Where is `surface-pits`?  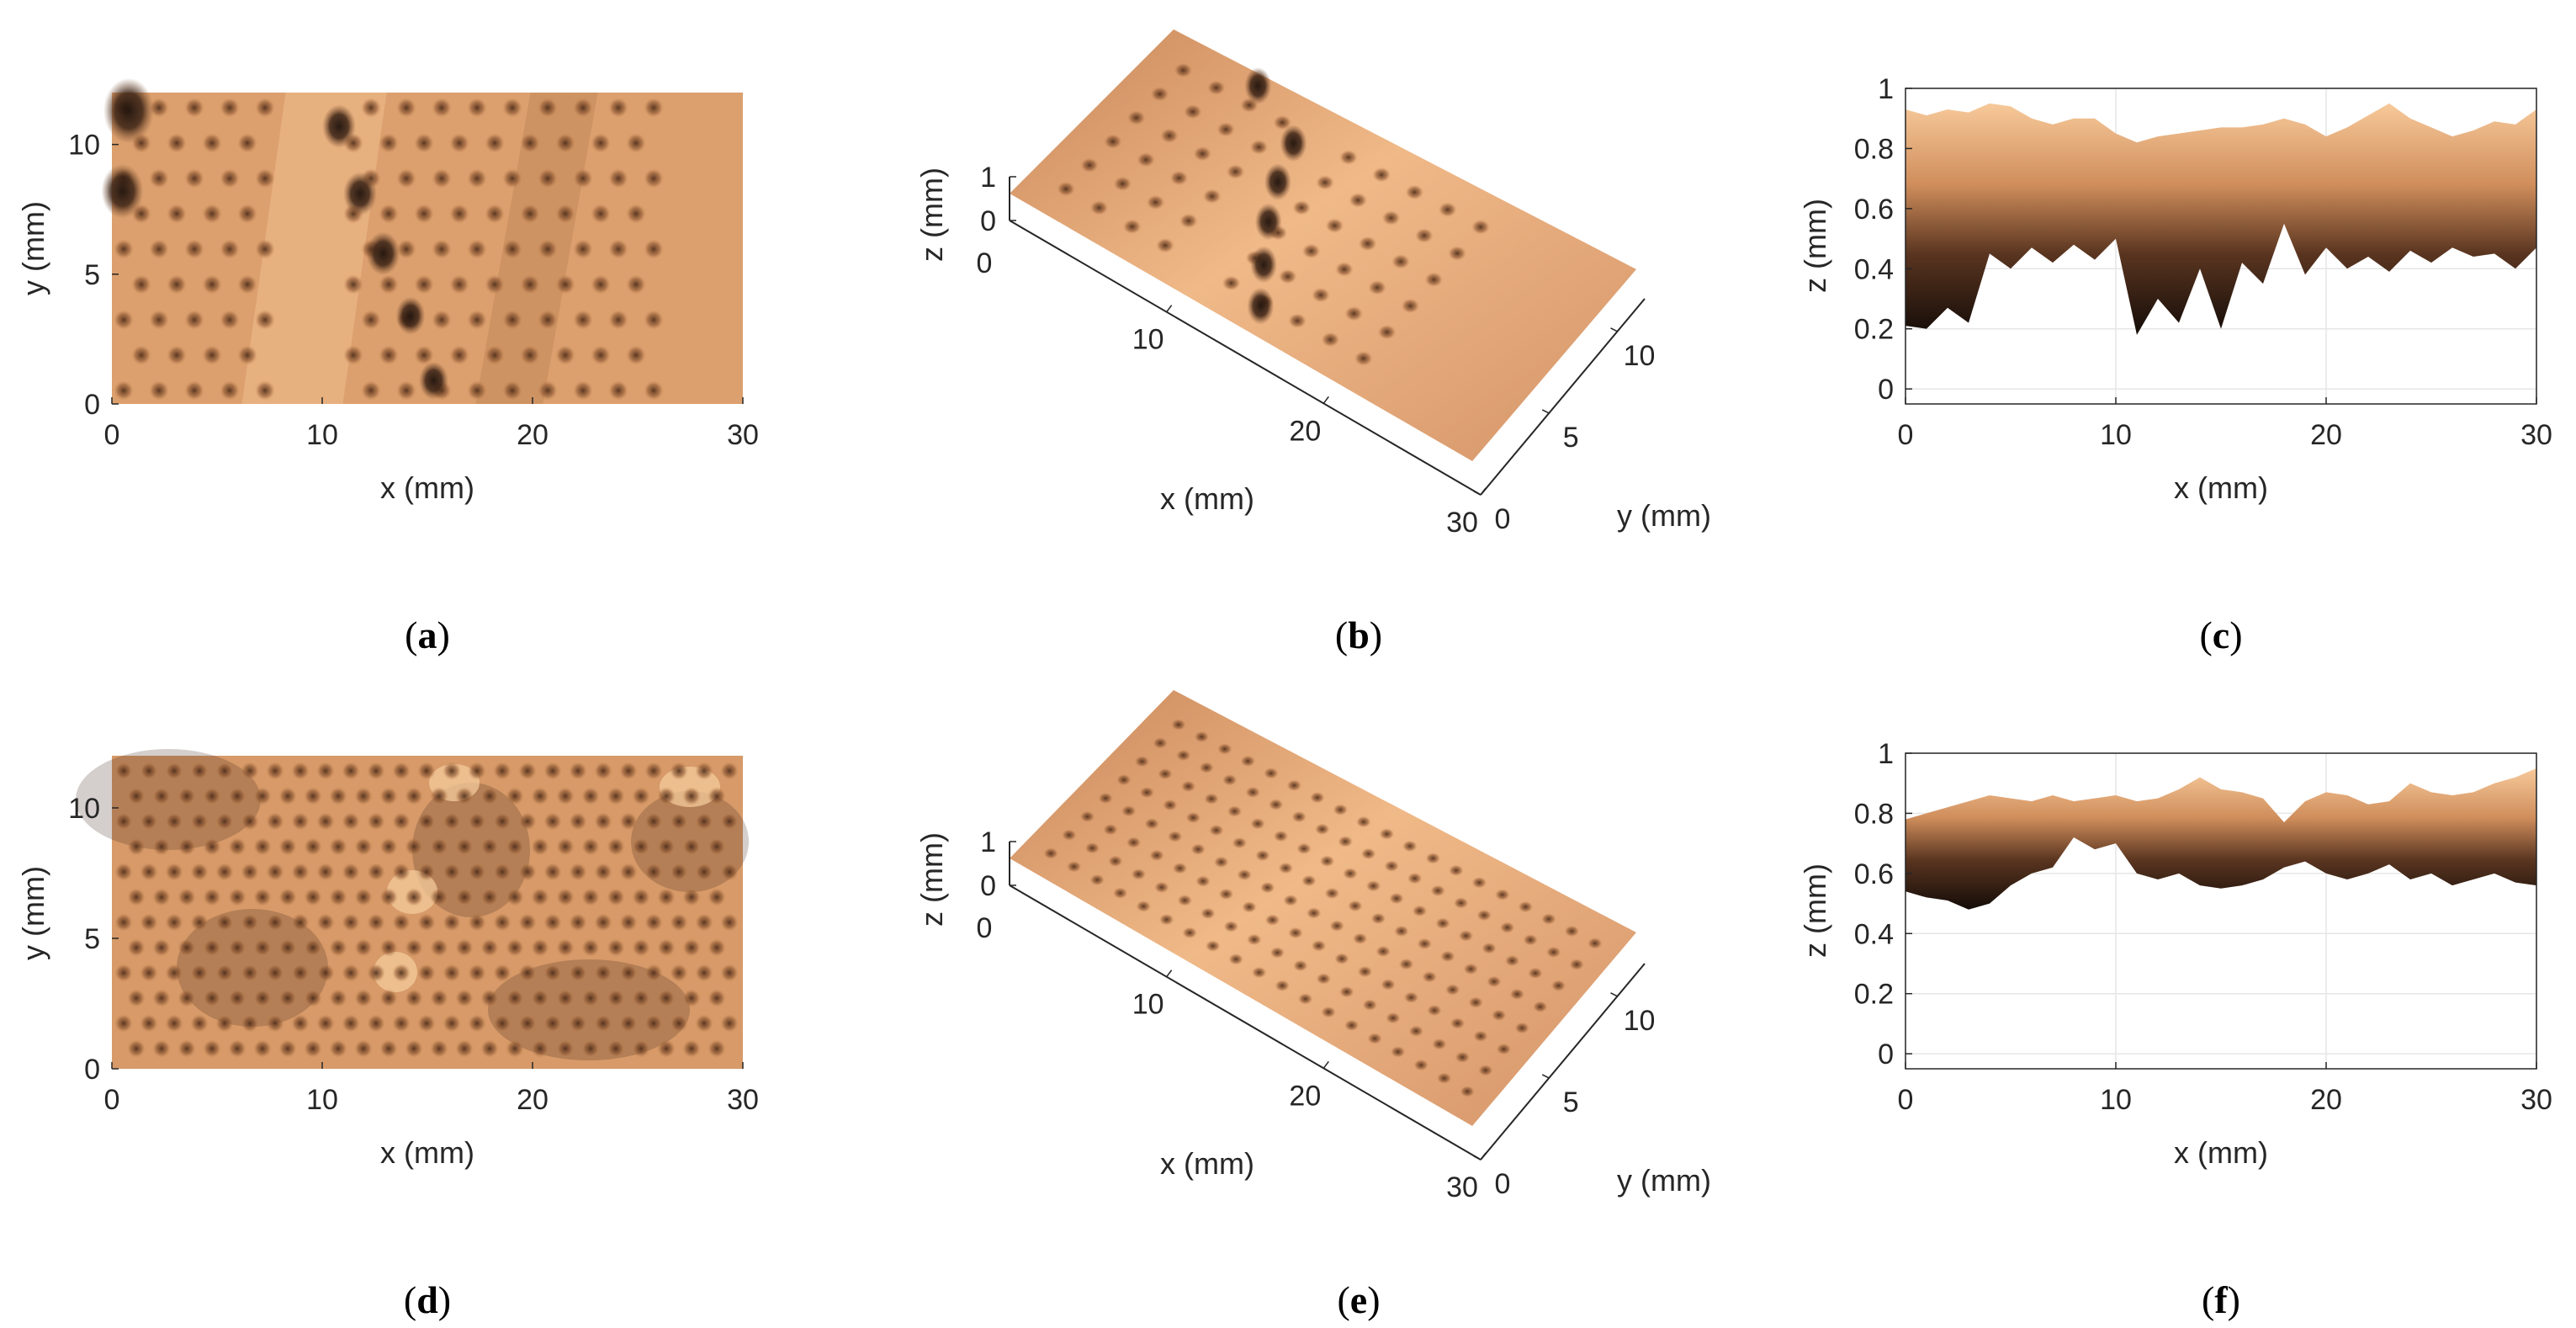
surface-pits is located at coordinates (1273, 214).